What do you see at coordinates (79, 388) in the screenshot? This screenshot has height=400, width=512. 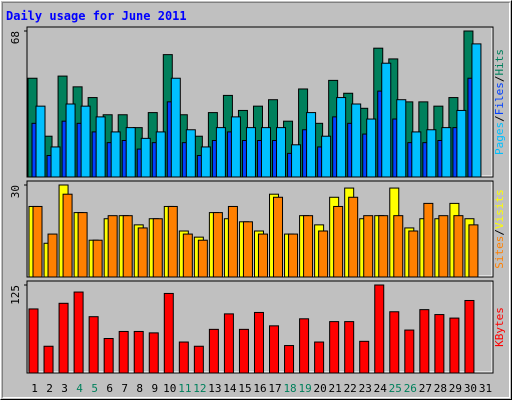 I see `x-tick-label: 4` at bounding box center [79, 388].